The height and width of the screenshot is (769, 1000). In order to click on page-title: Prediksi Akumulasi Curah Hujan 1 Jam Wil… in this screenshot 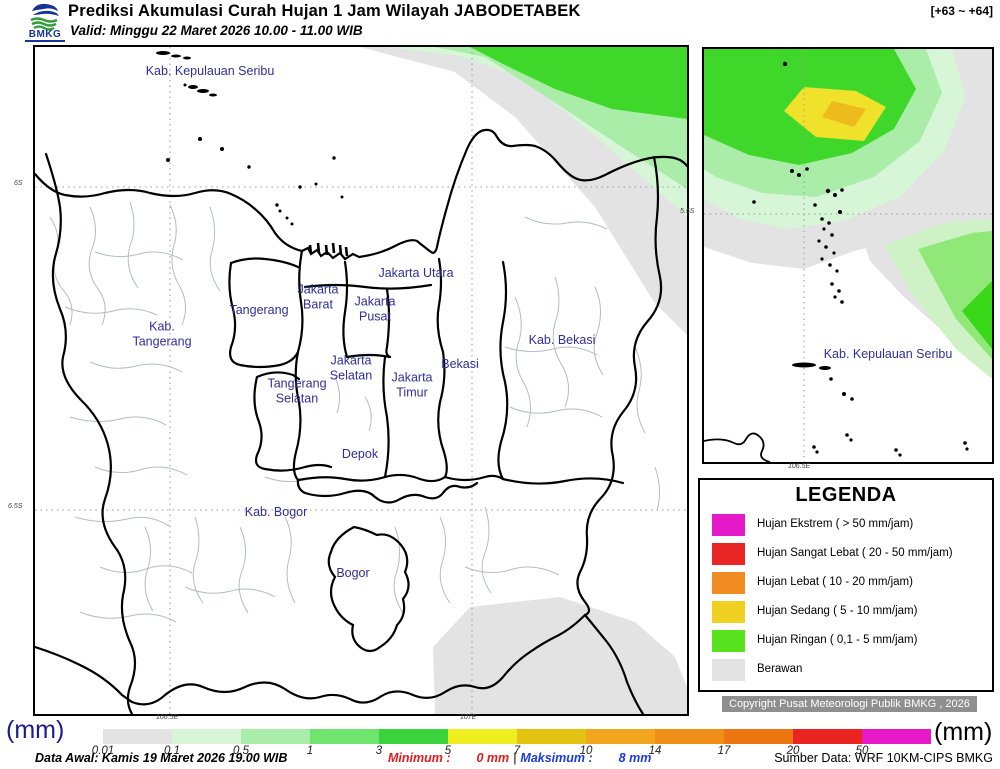, I will do `click(324, 11)`.